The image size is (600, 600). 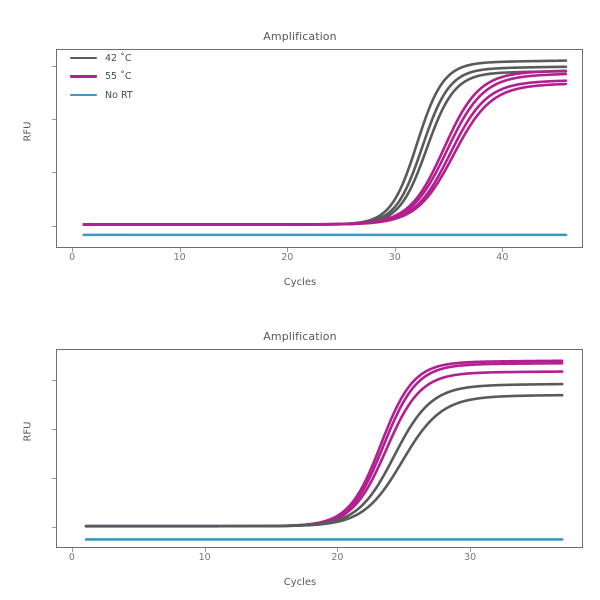 What do you see at coordinates (300, 282) in the screenshot?
I see `x-axis-label-top: Cycles` at bounding box center [300, 282].